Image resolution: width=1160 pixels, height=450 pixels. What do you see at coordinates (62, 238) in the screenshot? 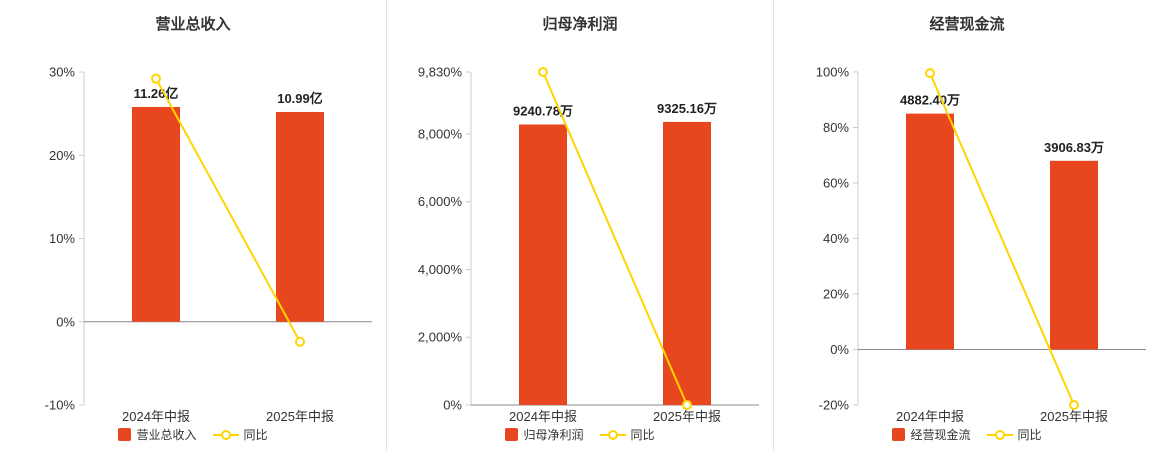
I see `y-axis-tick-label: 10%` at bounding box center [62, 238].